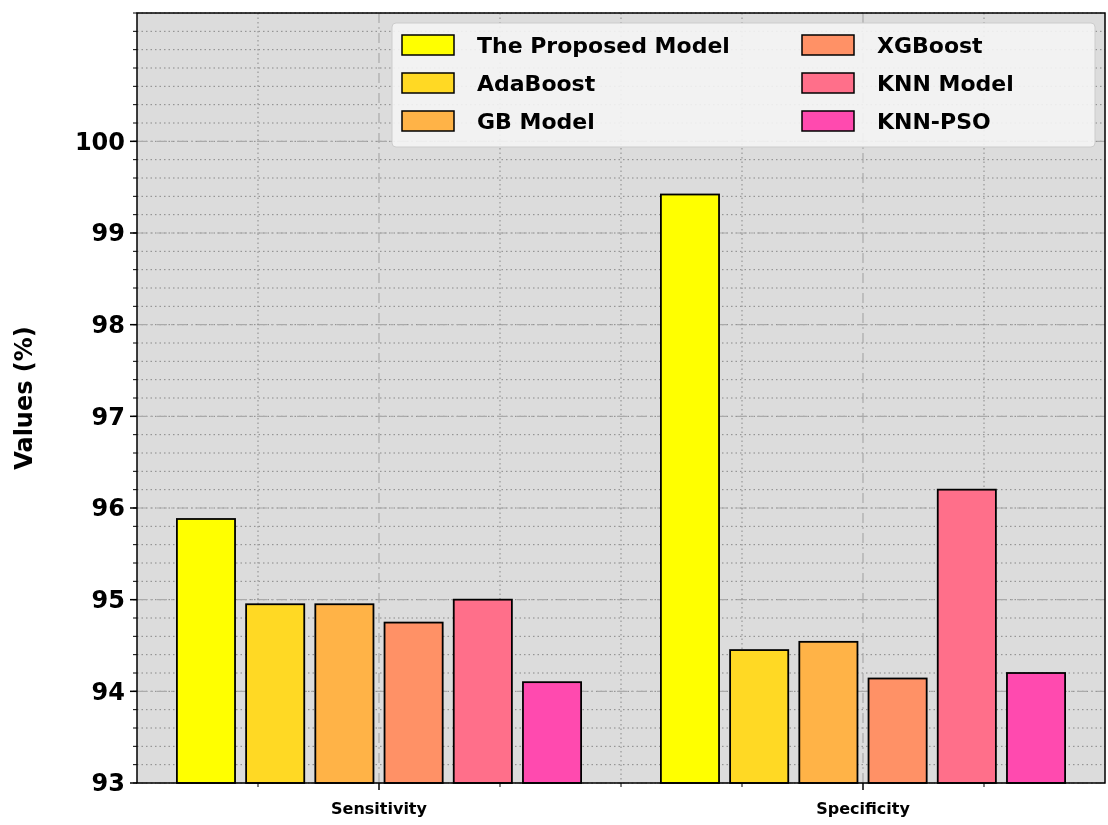 Image resolution: width=1108 pixels, height=825 pixels. Describe the element at coordinates (108, 691) in the screenshot. I see `y-tick-label: 94` at that location.